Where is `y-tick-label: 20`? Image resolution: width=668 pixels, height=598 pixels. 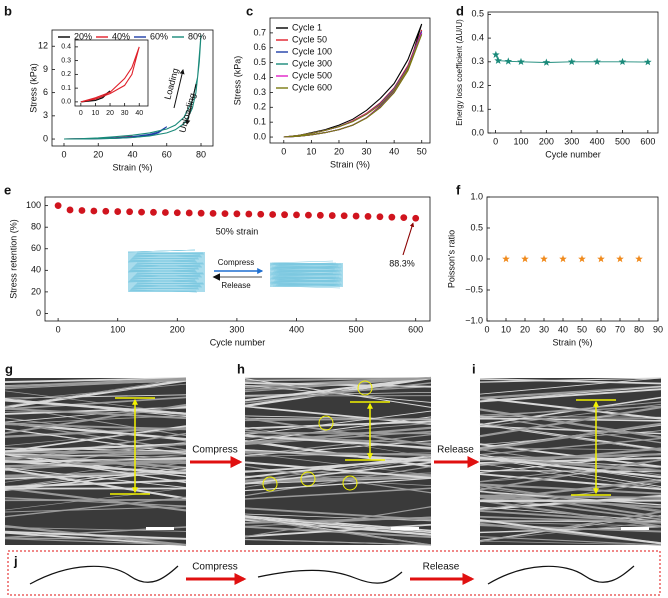
y-tick-label: 20 is located at coordinates (36, 291).